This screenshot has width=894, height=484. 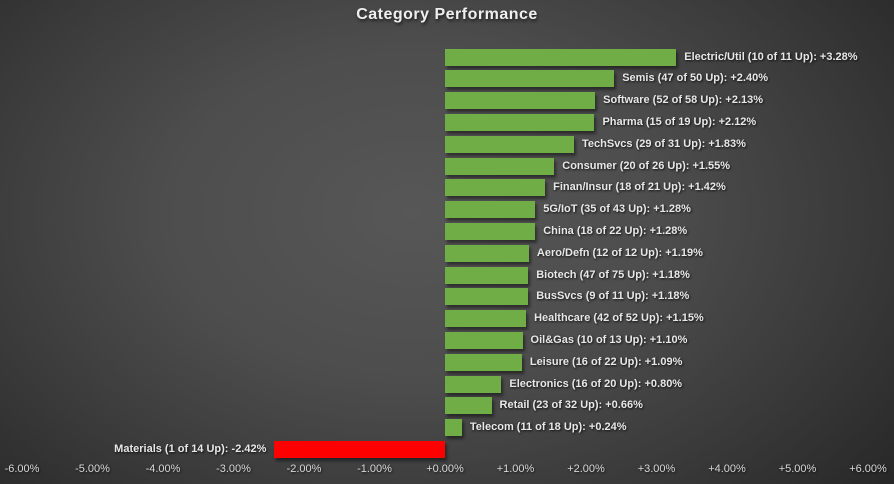 What do you see at coordinates (495, 188) in the screenshot?
I see `bar-finan-insur` at bounding box center [495, 188].